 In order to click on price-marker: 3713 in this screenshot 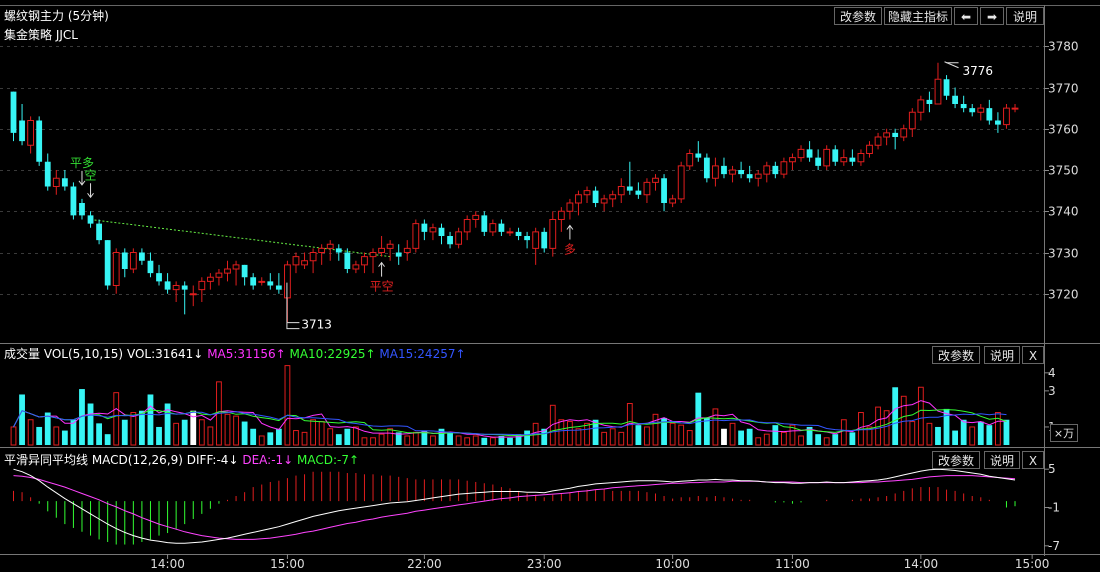, I will do `click(309, 307)`.